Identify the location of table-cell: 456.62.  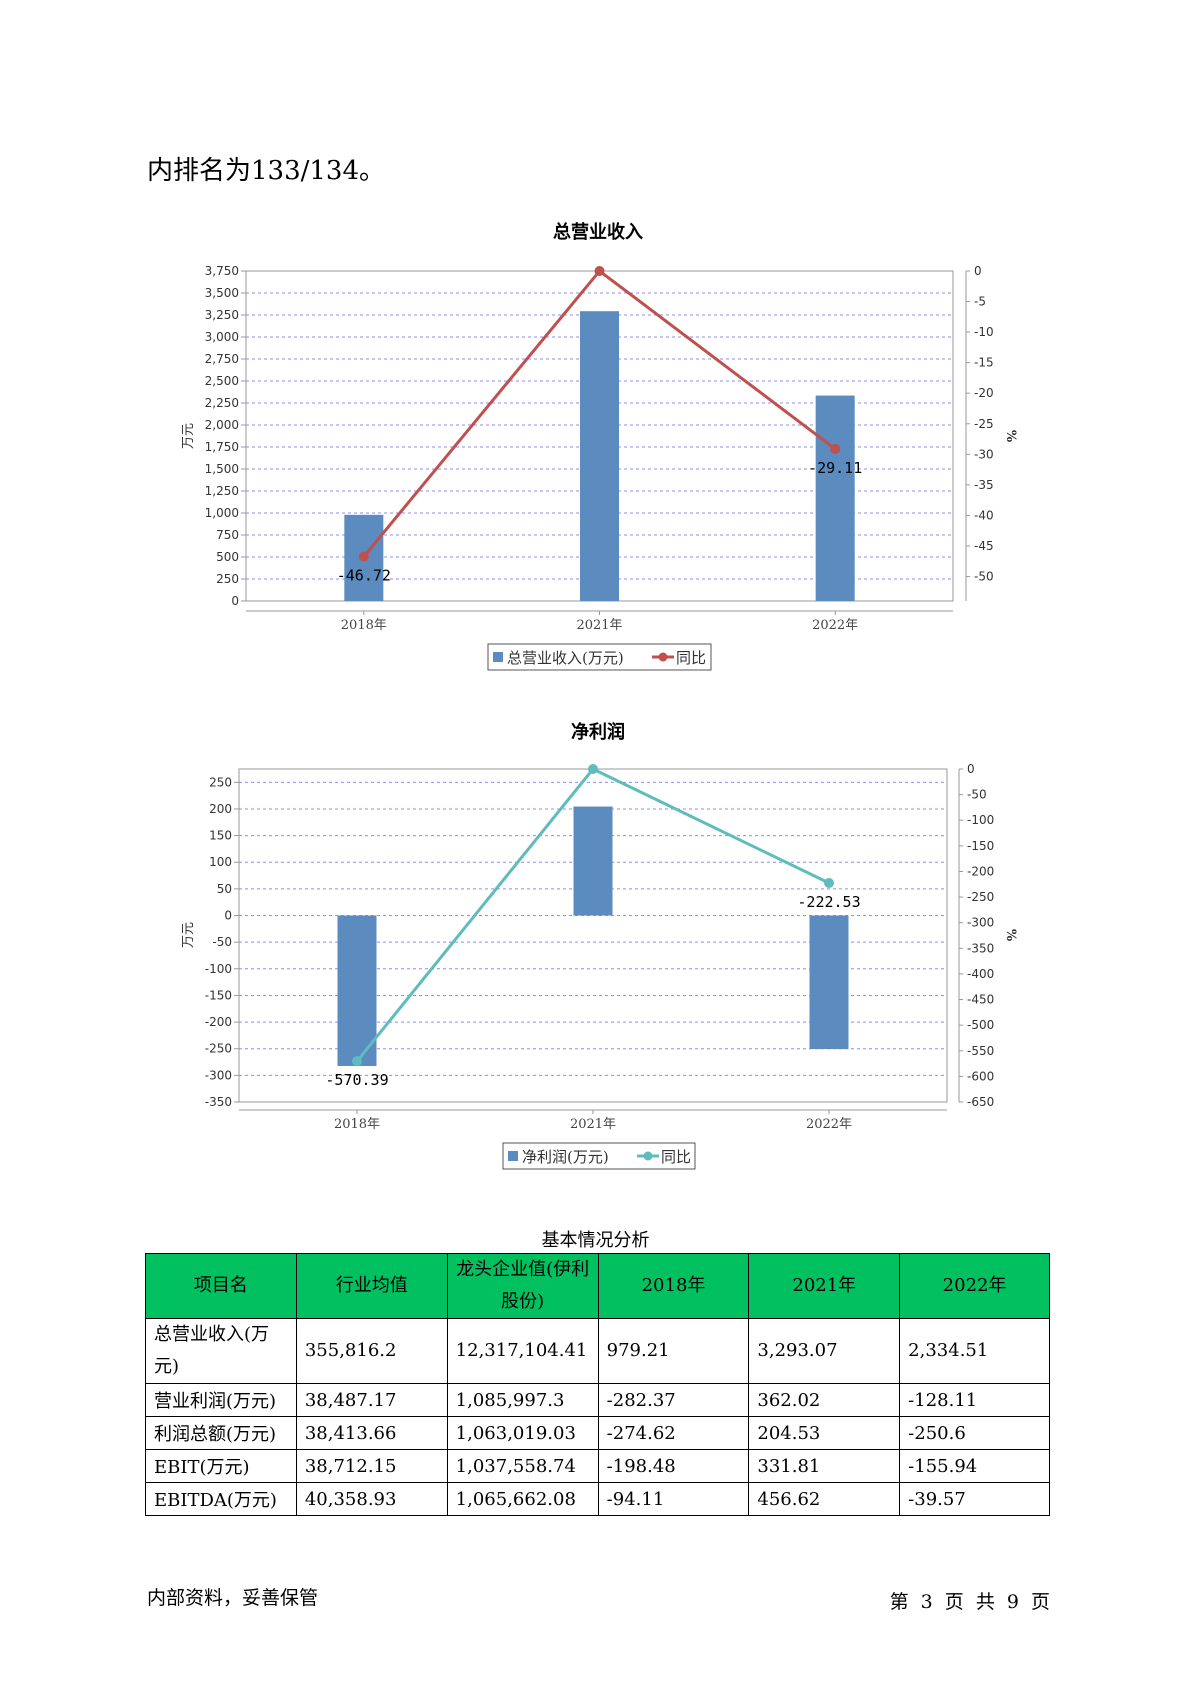
(824, 1499).